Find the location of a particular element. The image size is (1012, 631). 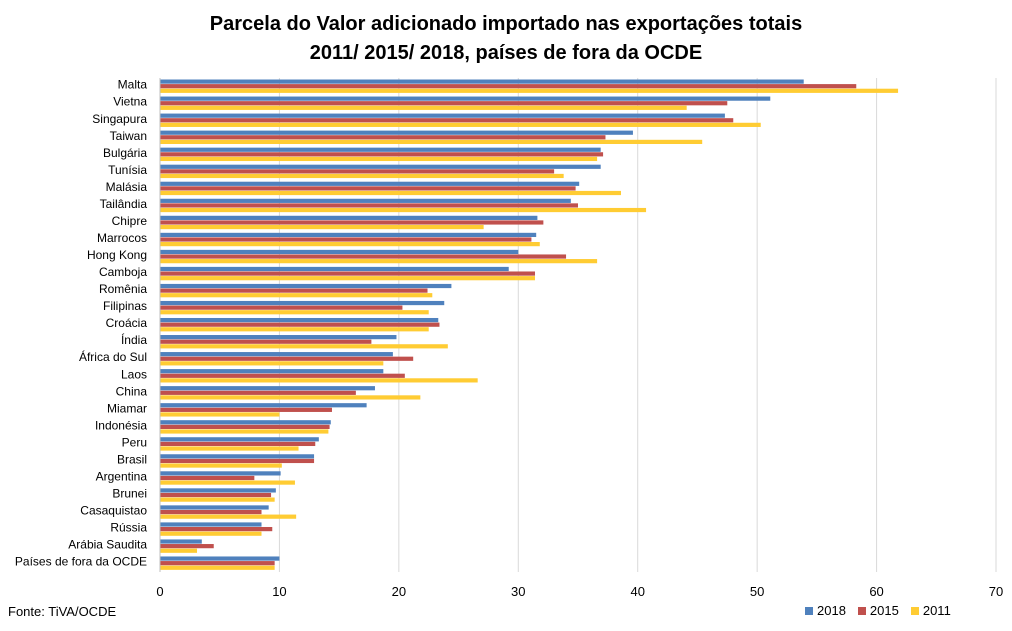

y-tick-label: Tailândia is located at coordinates (124, 204).